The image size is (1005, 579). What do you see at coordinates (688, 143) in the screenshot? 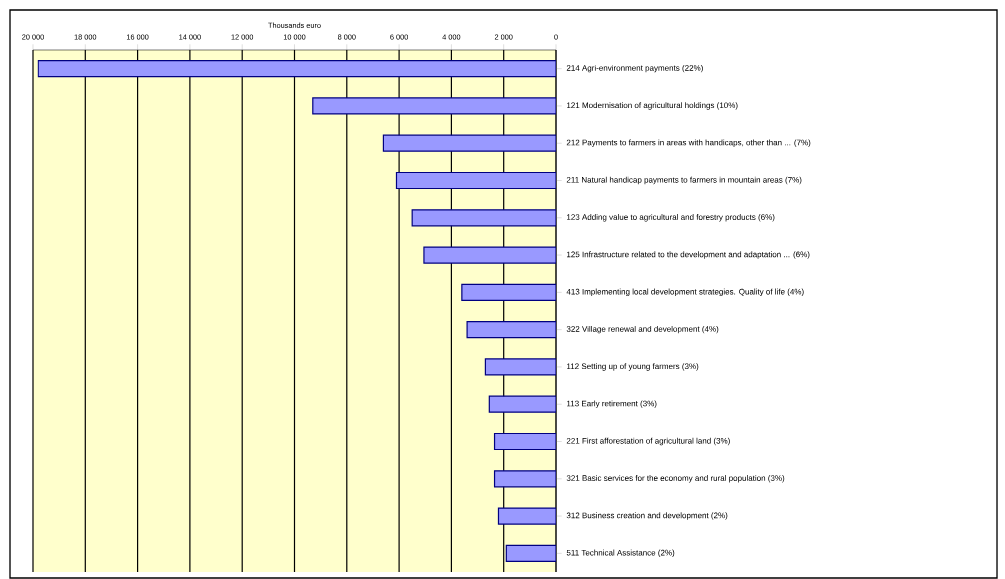
I see `y-tick-label: 212 Payments to farmers in areas with handicaps, other than ... (7%)` at bounding box center [688, 143].